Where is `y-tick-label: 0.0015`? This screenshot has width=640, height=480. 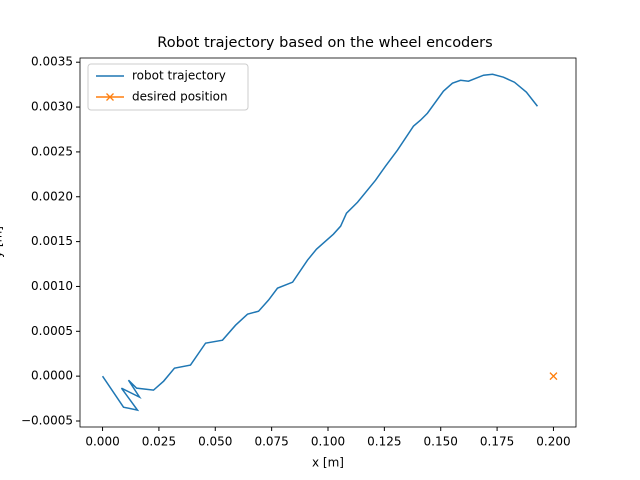 y-tick-label: 0.0015 is located at coordinates (52, 241).